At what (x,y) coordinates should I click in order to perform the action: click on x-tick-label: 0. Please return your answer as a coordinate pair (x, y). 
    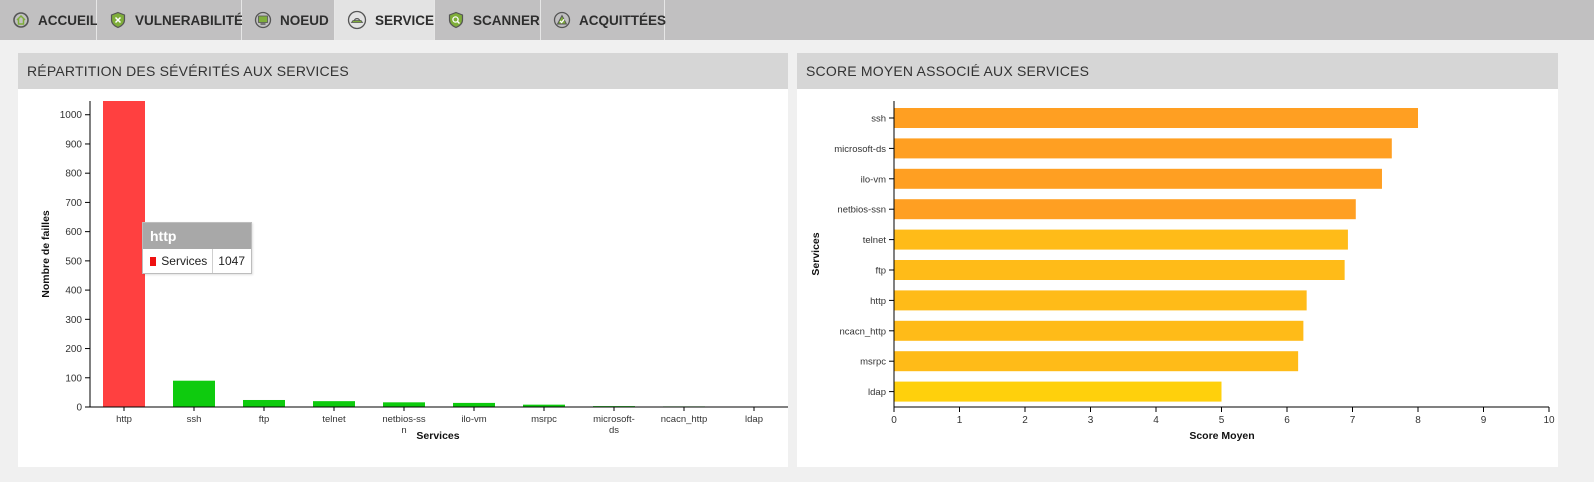
    Looking at the image, I should click on (894, 420).